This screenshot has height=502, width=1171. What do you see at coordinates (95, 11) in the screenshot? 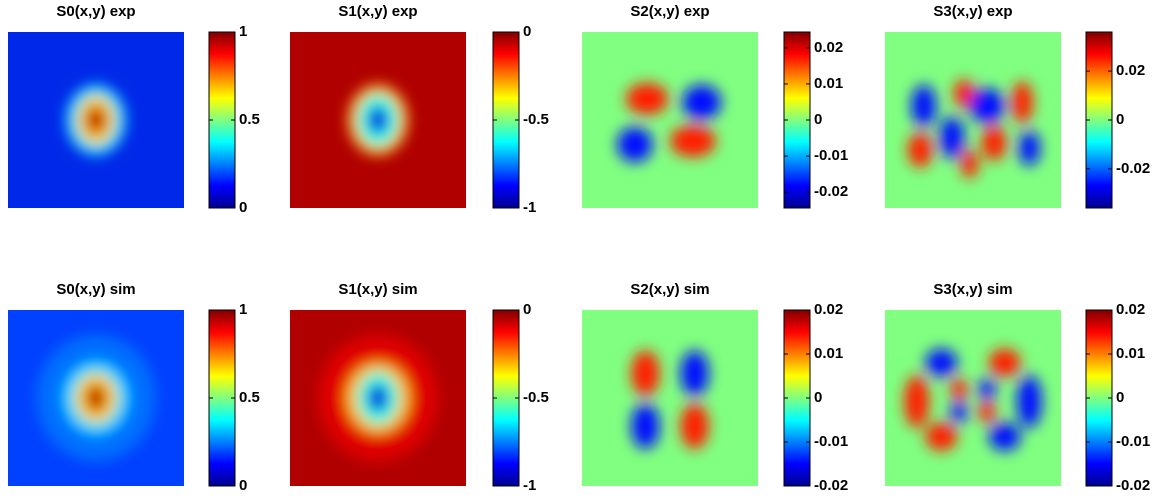
I see `panel-title: S0(x,y) exp` at bounding box center [95, 11].